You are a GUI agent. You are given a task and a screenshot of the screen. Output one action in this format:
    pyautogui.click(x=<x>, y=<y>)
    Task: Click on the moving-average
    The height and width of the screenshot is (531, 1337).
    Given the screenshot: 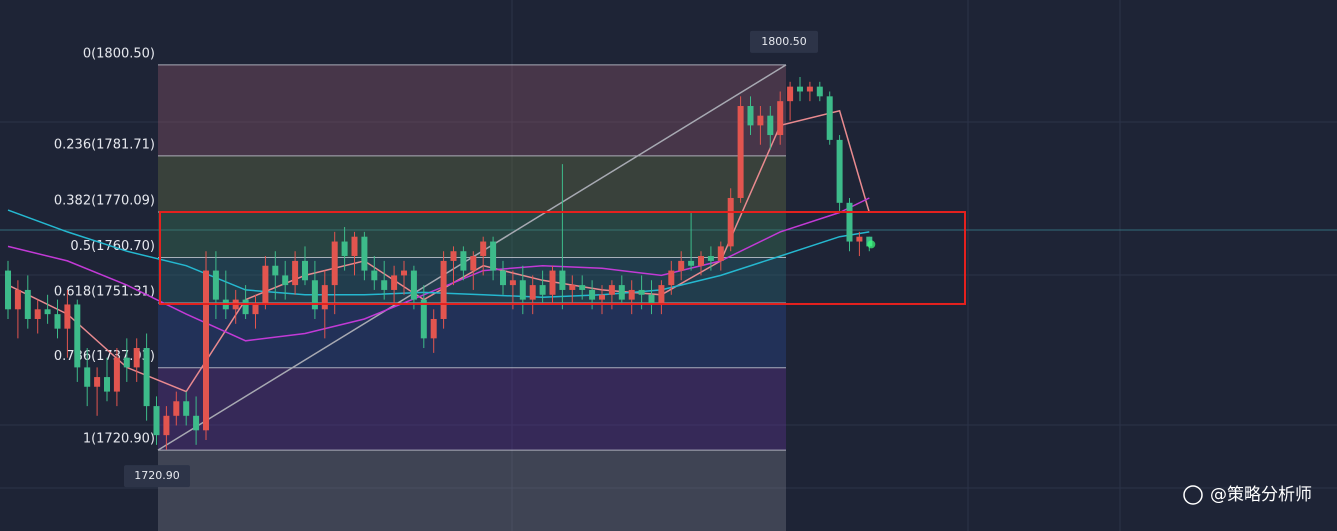 What is the action you would take?
    pyautogui.click(x=438, y=253)
    